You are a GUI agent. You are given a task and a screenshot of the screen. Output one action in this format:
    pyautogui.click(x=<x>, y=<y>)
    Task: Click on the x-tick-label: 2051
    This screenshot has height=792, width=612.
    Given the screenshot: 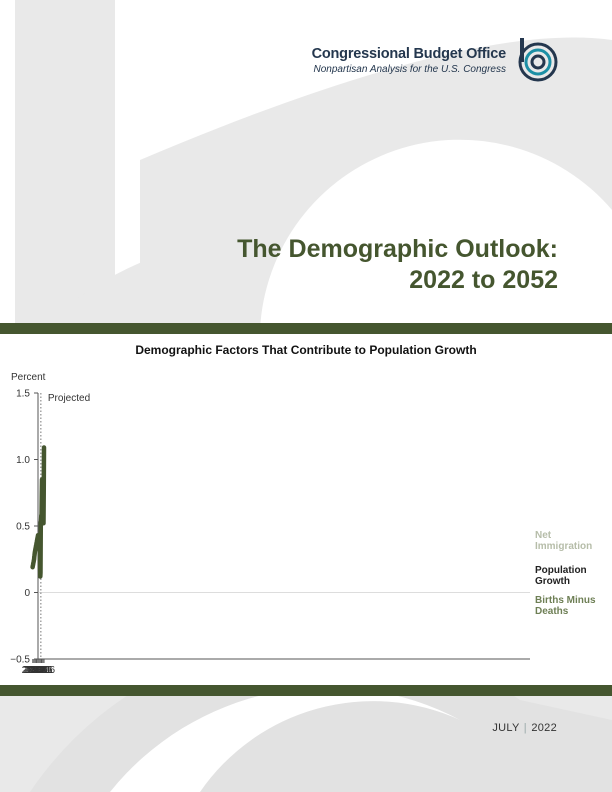 What is the action you would take?
    pyautogui.click(x=33, y=670)
    